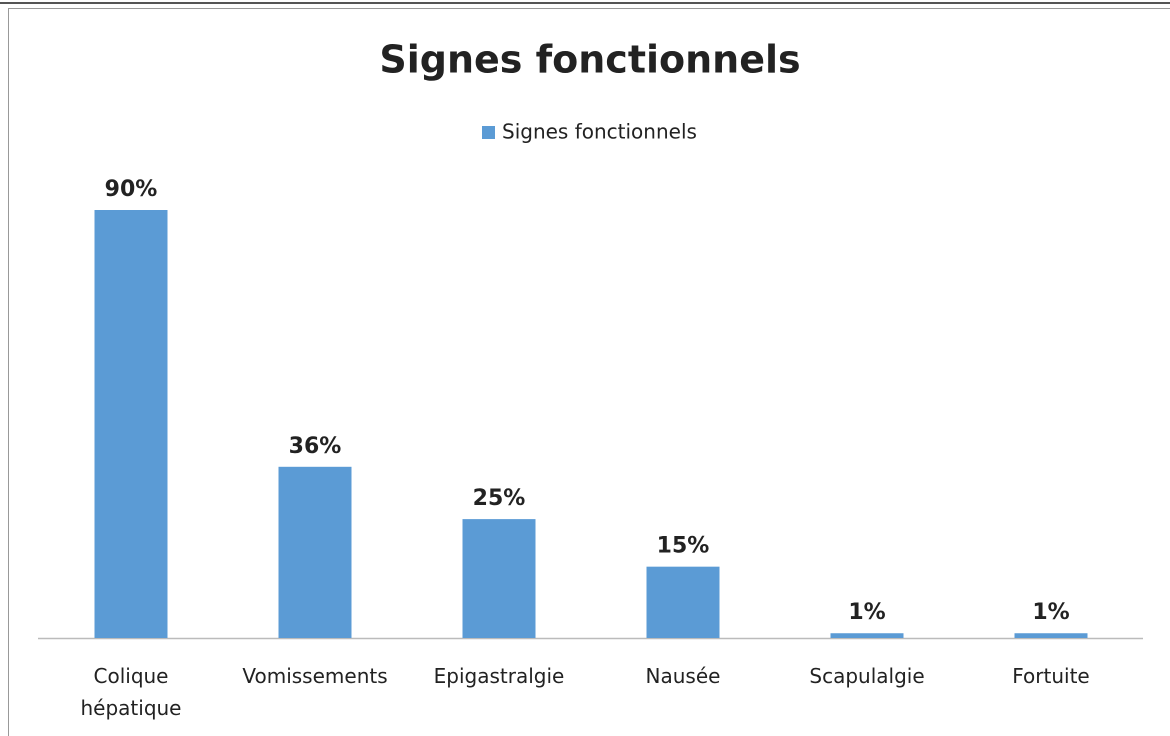 The width and height of the screenshot is (1170, 736). Describe the element at coordinates (589, 60) in the screenshot. I see `chart-title: Signes fonctionnels` at that location.